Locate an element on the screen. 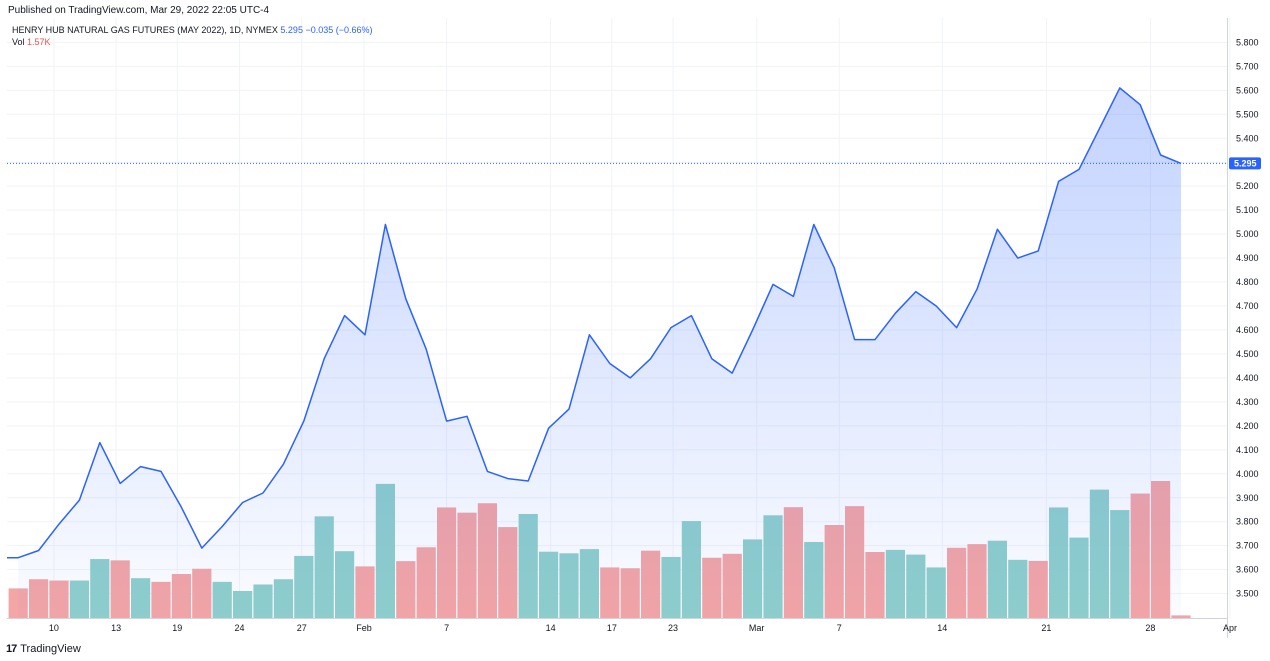 The height and width of the screenshot is (661, 1270). price-tick-label: 3.800 is located at coordinates (1247, 522).